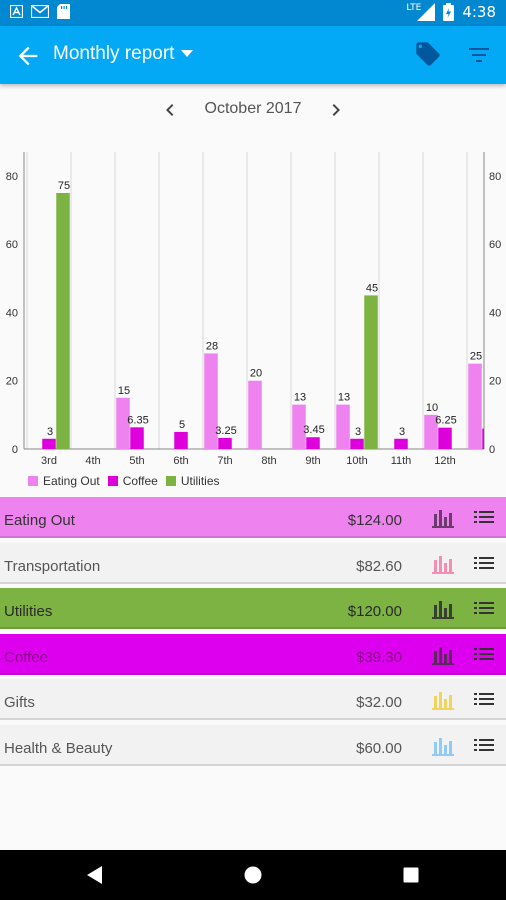 The height and width of the screenshot is (900, 506). I want to click on gmail-icon, so click(40, 11).